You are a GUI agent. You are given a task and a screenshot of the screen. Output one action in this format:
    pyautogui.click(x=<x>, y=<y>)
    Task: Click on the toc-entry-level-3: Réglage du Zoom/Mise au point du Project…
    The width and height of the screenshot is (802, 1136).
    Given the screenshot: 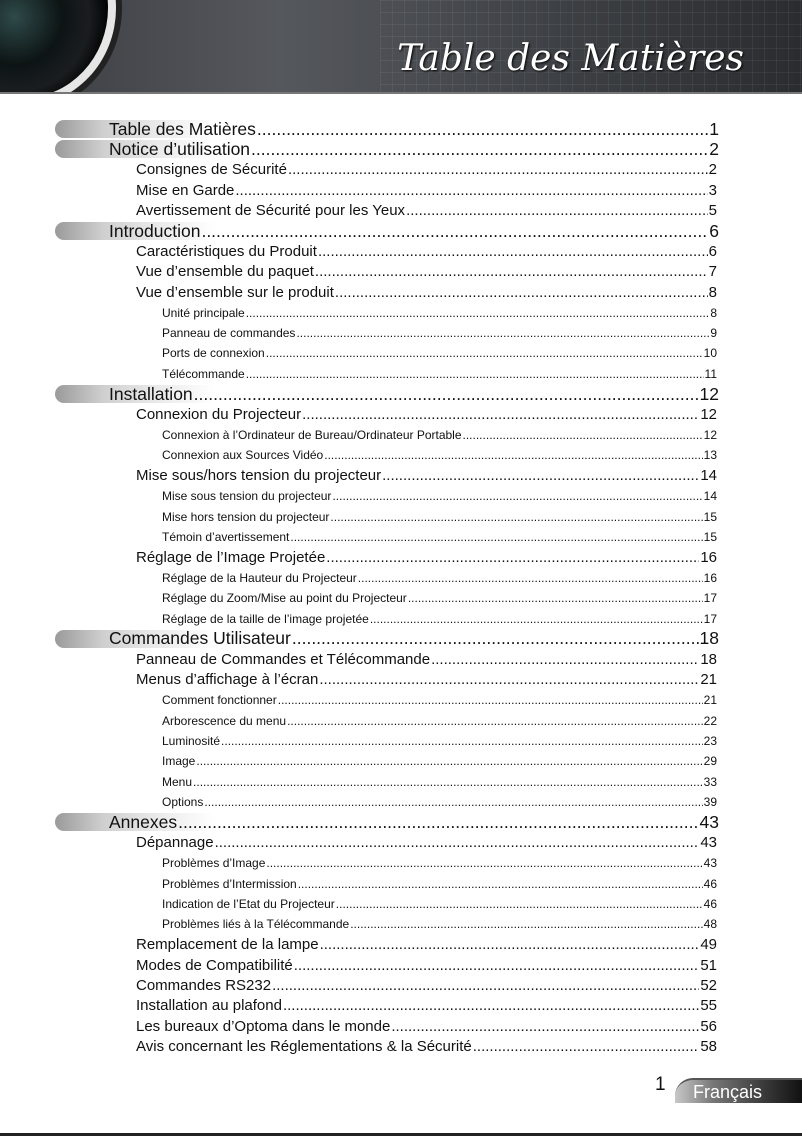 What is the action you would take?
    pyautogui.click(x=358, y=598)
    